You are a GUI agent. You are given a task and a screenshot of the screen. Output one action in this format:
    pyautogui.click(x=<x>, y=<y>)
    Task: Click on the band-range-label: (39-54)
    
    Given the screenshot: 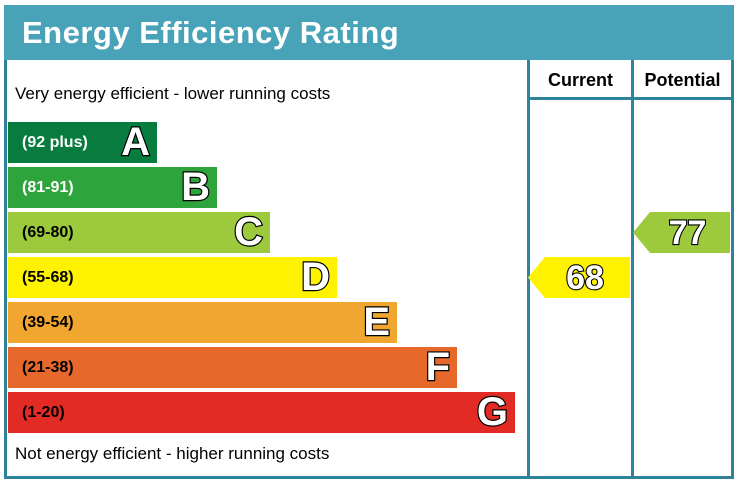 What is the action you would take?
    pyautogui.click(x=48, y=322)
    